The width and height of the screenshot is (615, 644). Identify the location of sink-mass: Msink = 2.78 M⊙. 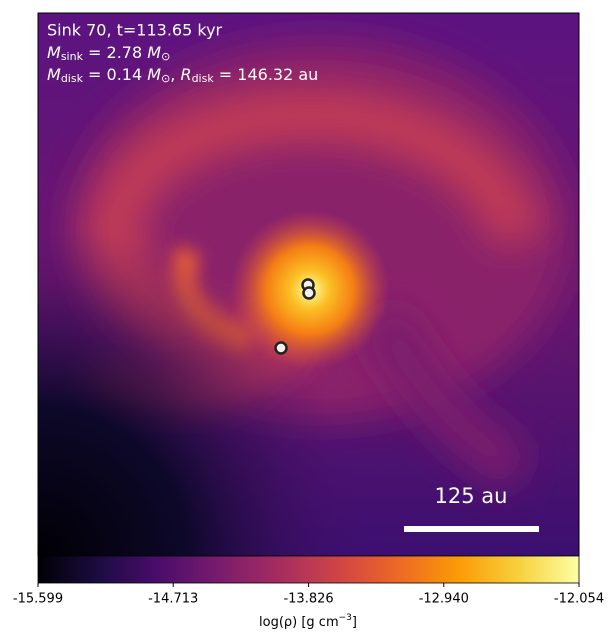
(108, 53).